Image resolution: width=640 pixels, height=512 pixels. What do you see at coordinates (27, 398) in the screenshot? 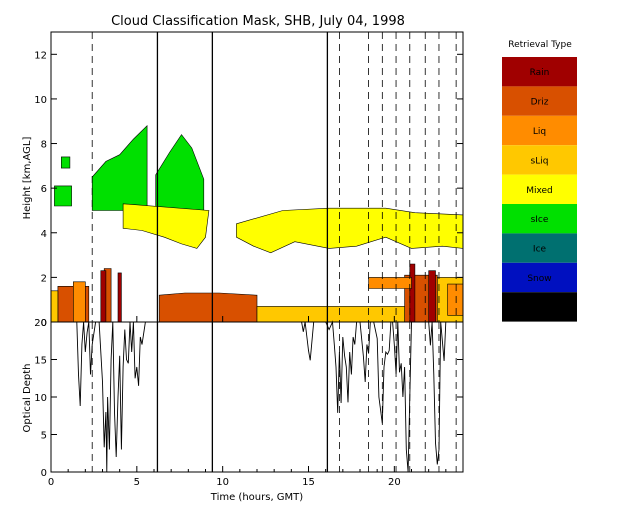
I see `optical-depth-axis-label: Optical Depth` at bounding box center [27, 398].